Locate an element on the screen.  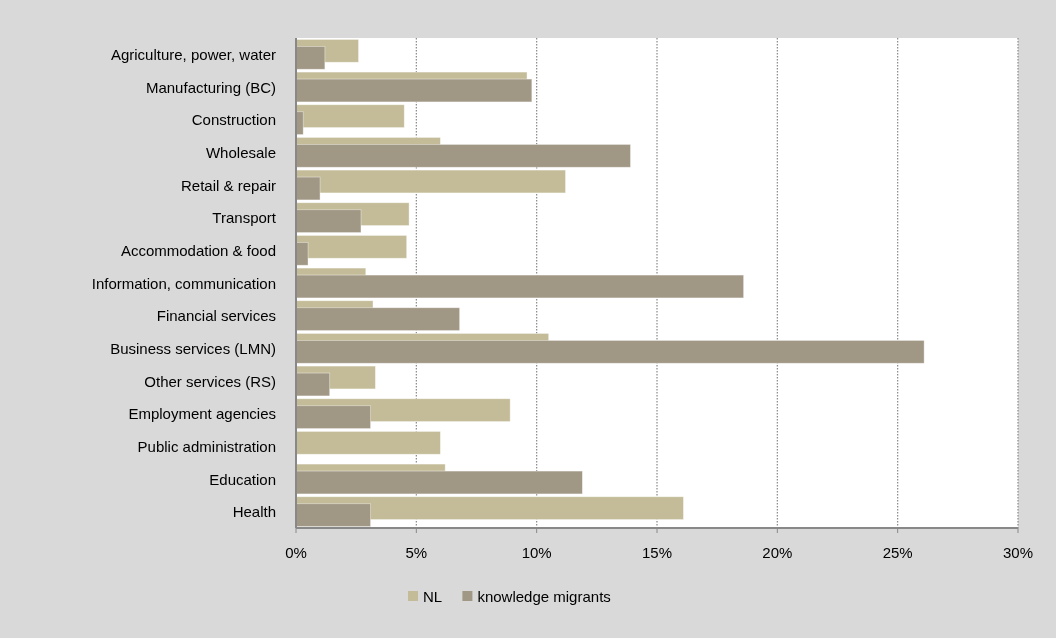
y-tick-label: Business services (LMN) is located at coordinates (193, 348).